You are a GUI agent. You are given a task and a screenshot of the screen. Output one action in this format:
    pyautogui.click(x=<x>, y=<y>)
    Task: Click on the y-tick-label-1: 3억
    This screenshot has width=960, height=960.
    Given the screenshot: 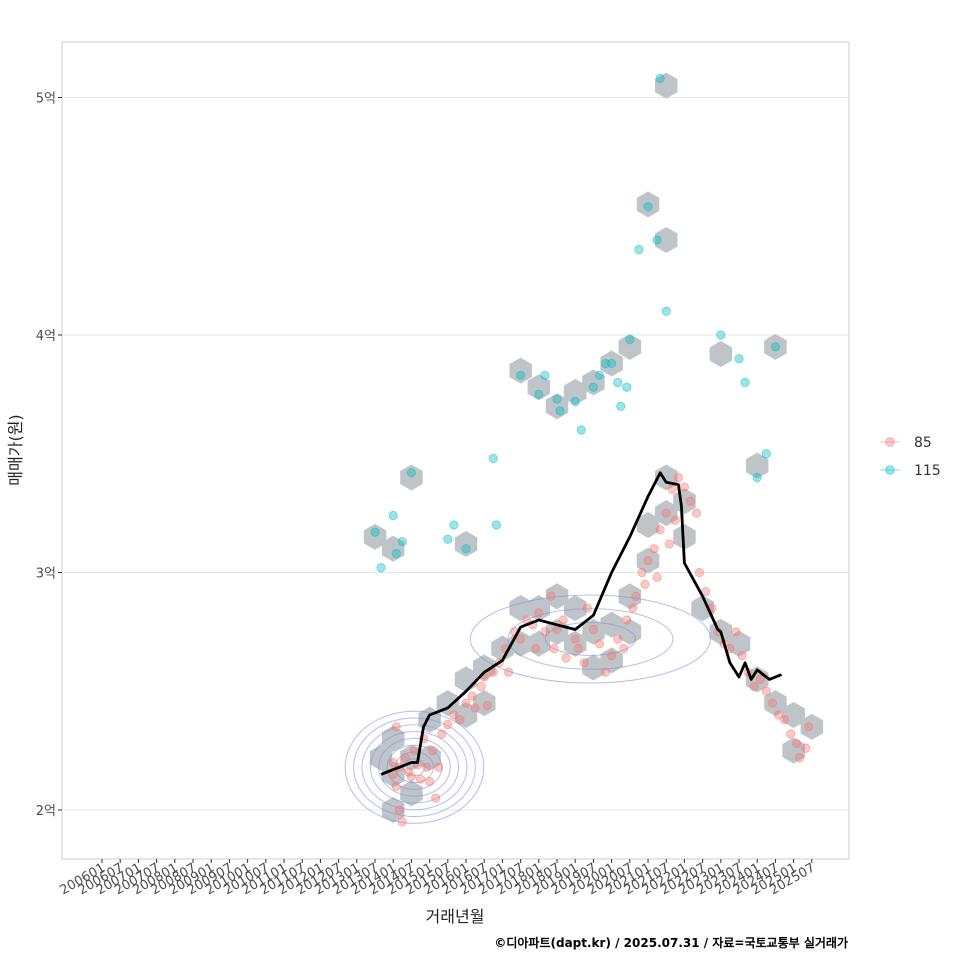 What is the action you would take?
    pyautogui.click(x=46, y=574)
    